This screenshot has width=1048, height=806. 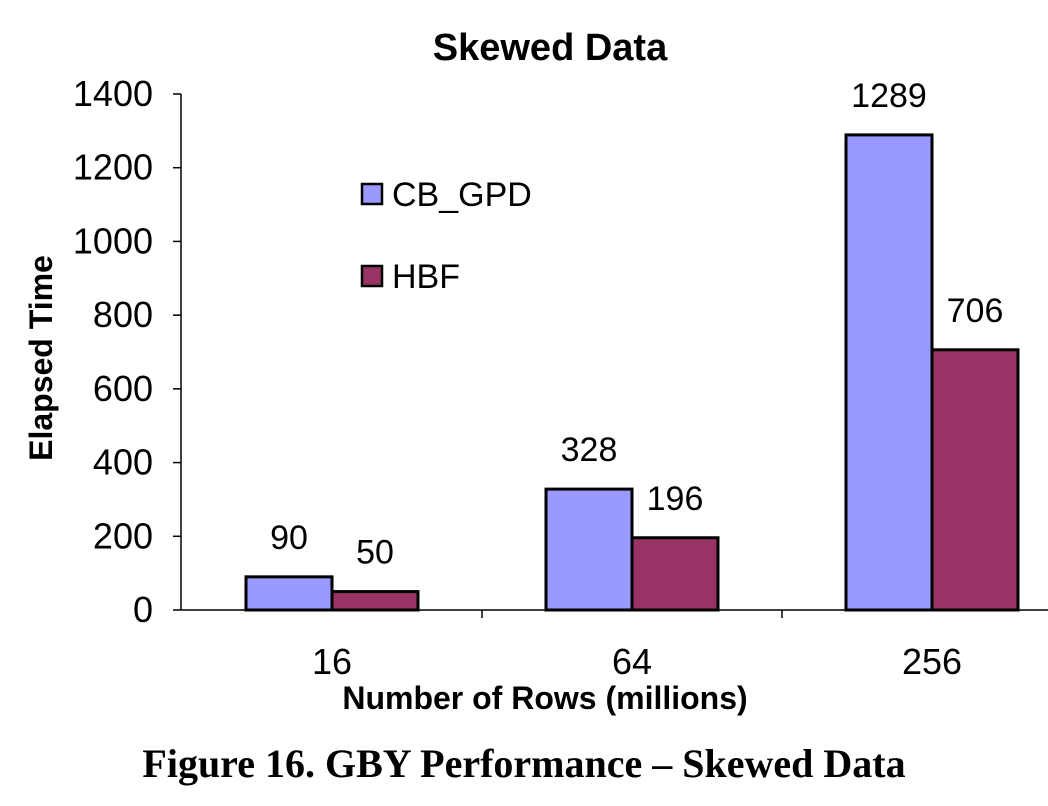 I want to click on data-label: 90, so click(x=289, y=538).